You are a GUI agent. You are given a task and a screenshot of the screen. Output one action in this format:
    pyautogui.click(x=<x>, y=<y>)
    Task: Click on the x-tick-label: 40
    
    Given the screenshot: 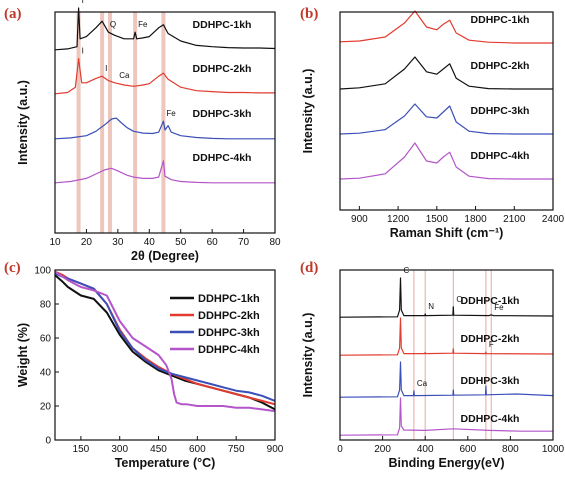 What is the action you would take?
    pyautogui.click(x=150, y=242)
    